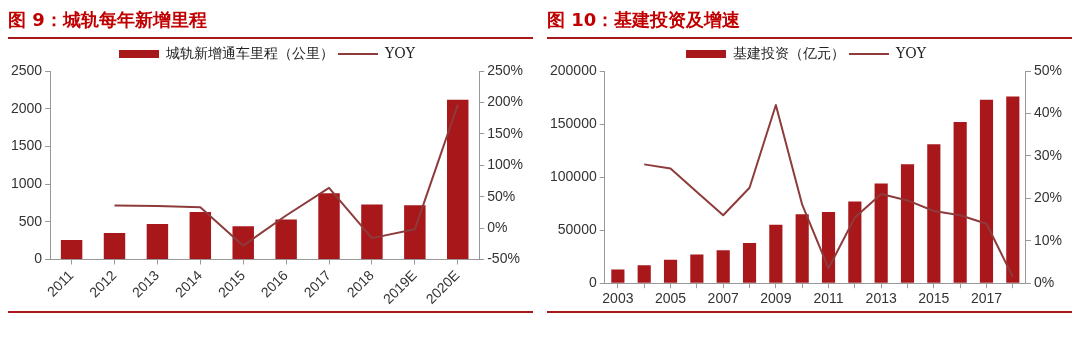 The image size is (1080, 341). Describe the element at coordinates (934, 298) in the screenshot. I see `x-tick-label: 2015` at that location.